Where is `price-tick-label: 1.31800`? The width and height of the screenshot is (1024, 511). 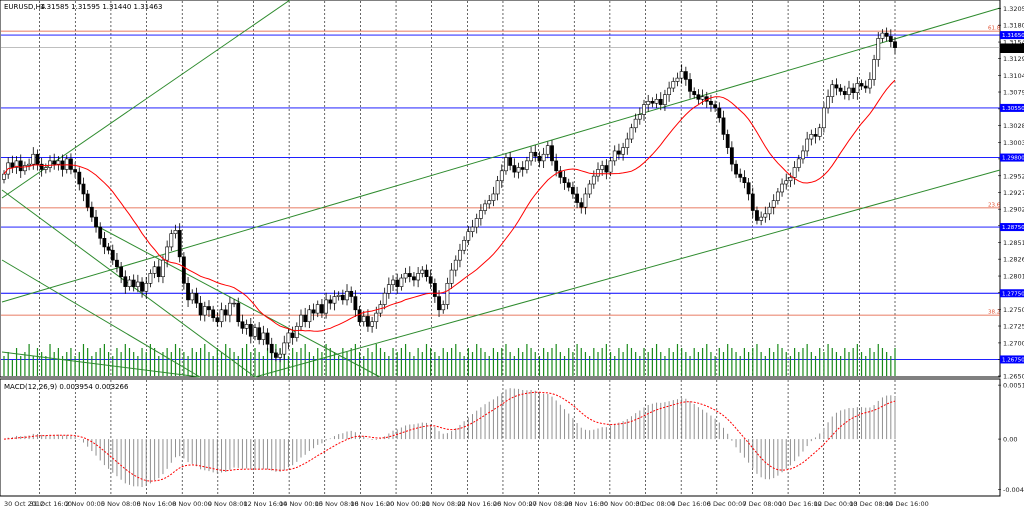
price-tick-label: 1.31800 is located at coordinates (1013, 26).